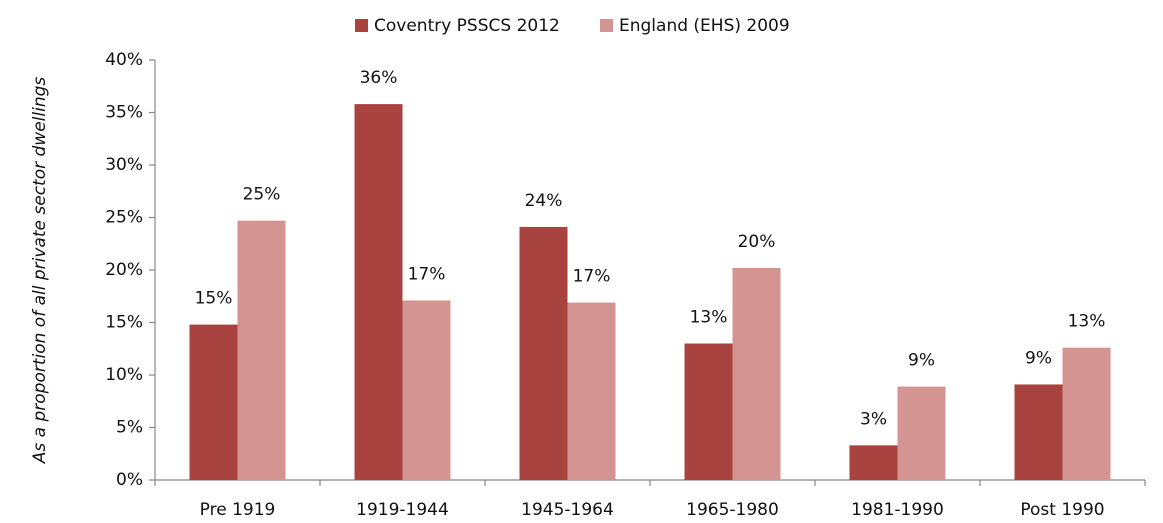 This screenshot has width=1163, height=523. What do you see at coordinates (873, 419) in the screenshot?
I see `value-label: 3%` at bounding box center [873, 419].